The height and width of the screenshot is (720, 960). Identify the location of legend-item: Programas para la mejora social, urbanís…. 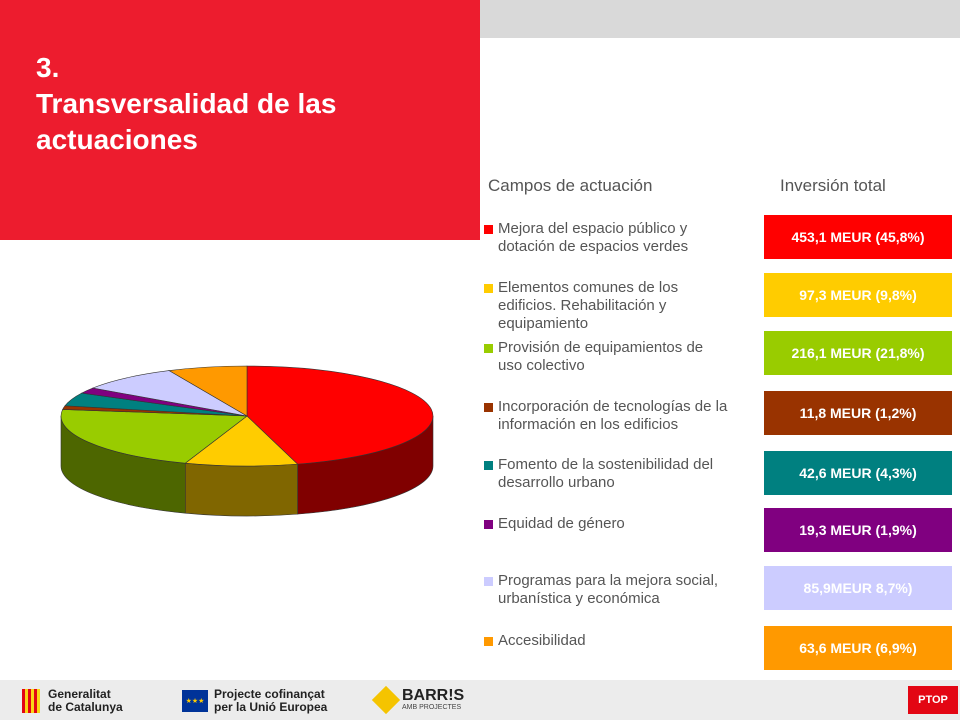
(619, 590).